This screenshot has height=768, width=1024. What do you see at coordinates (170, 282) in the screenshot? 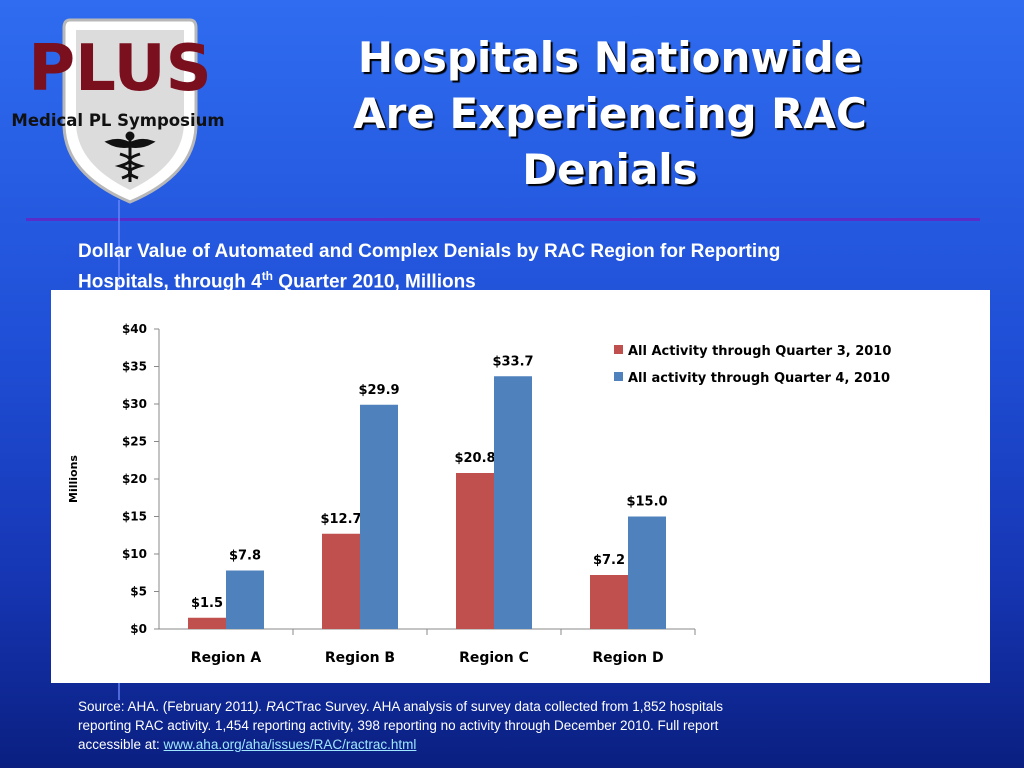
I see `subtitle-text-a: Hospitals, through 4` at bounding box center [170, 282].